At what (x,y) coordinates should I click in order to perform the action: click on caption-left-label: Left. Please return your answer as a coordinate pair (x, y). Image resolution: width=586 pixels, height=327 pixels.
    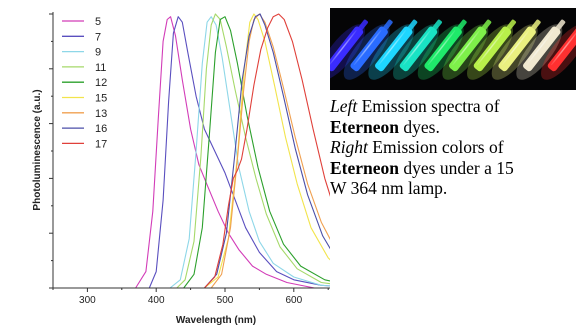
    Looking at the image, I should click on (344, 106).